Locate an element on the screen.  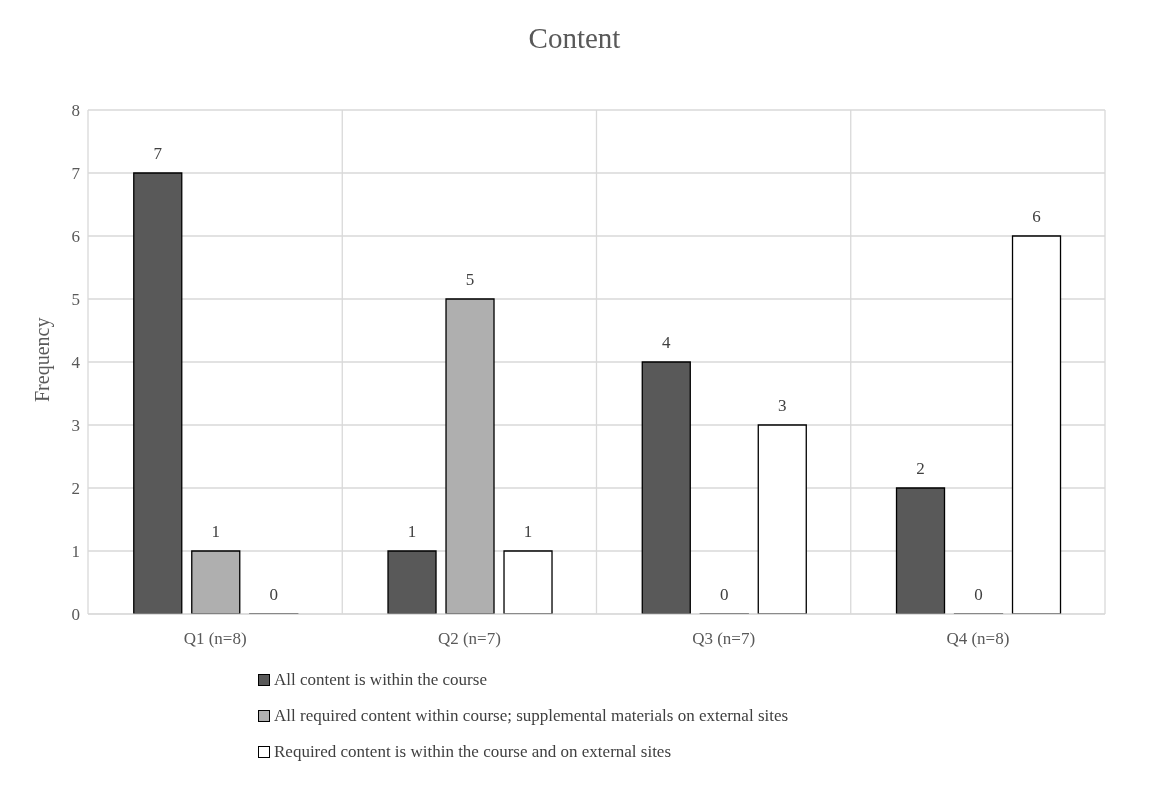
y-tick-label: 3 is located at coordinates (75, 426).